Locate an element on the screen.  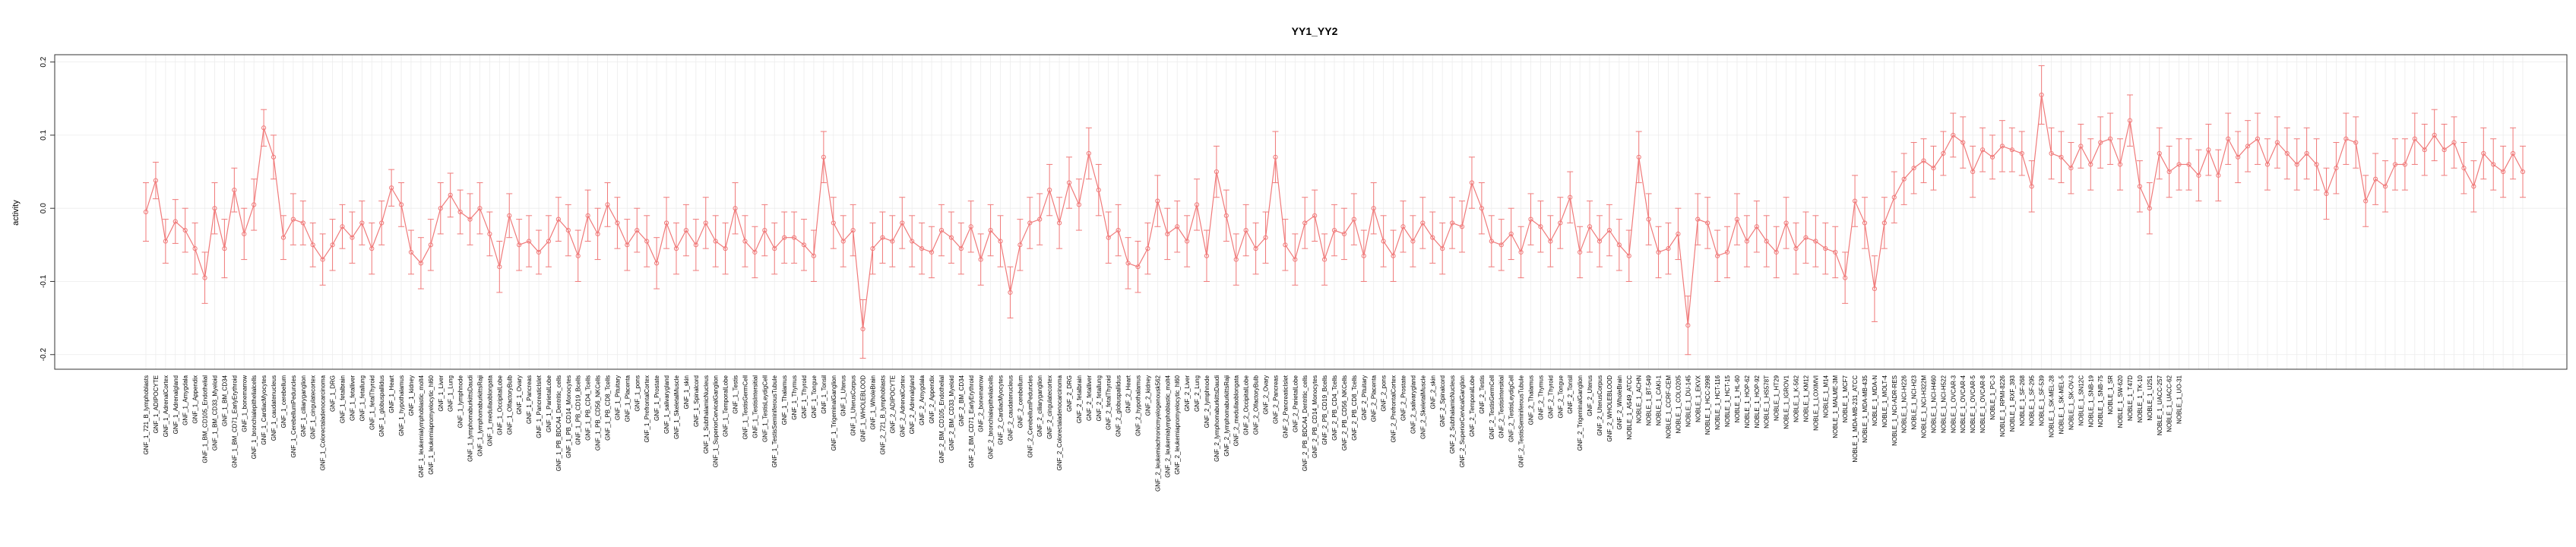
x-tick-label: GNF_1_salivarygland is located at coordinates (666, 404).